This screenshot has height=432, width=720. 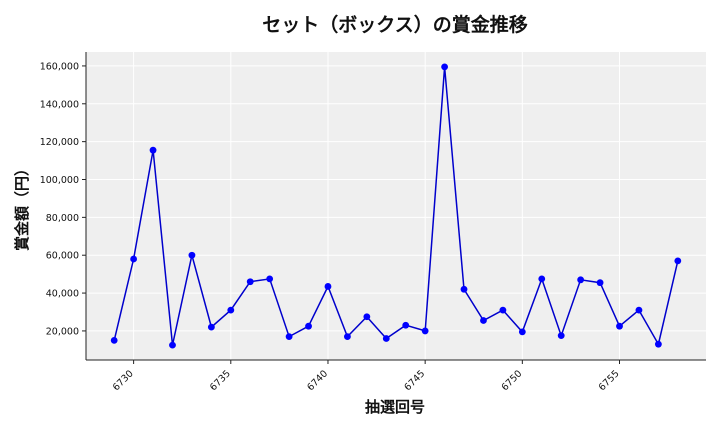 I want to click on y-tick-label: 140,000, so click(x=59, y=104).